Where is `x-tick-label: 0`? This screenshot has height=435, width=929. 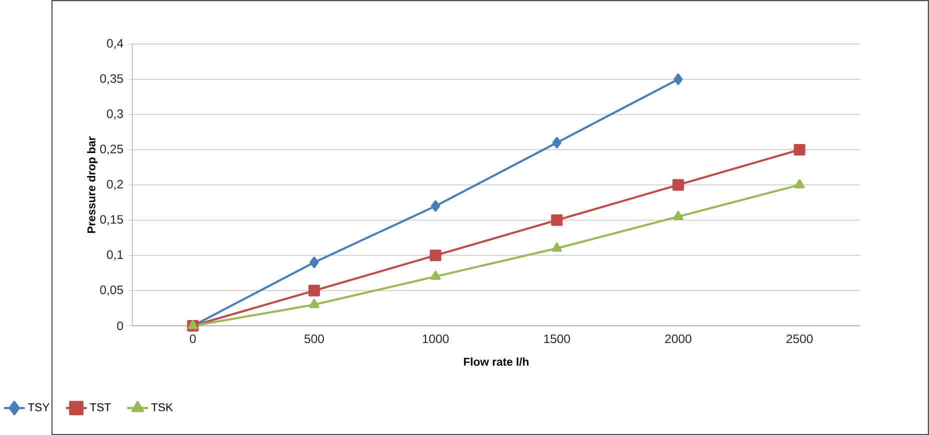 x-tick-label: 0 is located at coordinates (193, 339).